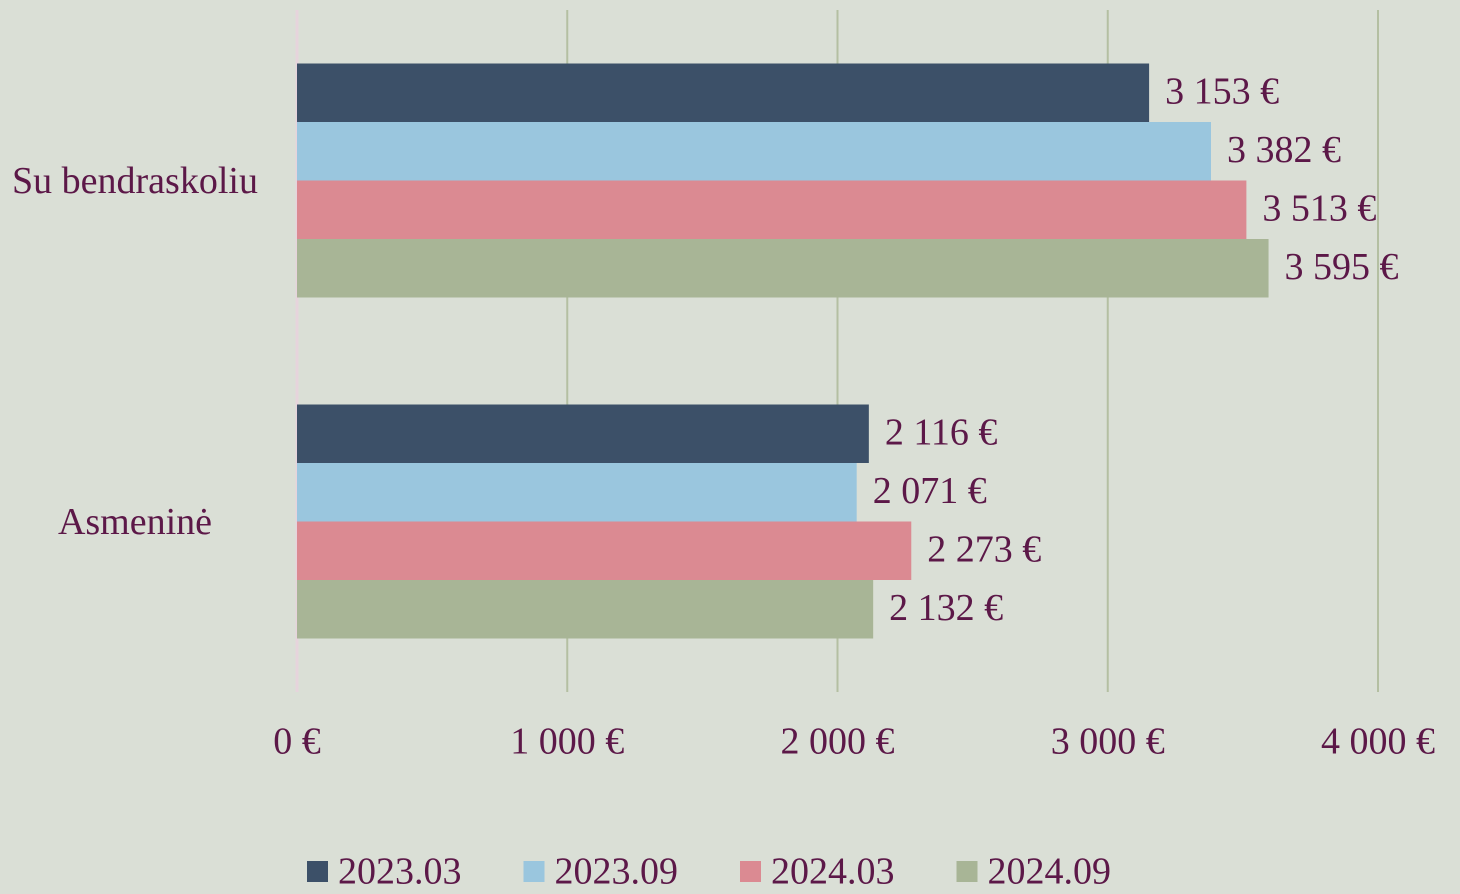 This screenshot has height=894, width=1460. Describe the element at coordinates (135, 521) in the screenshot. I see `y-tick-label: Asmeninė` at that location.